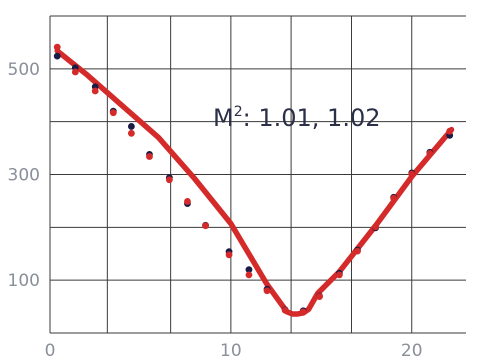 The image size is (478, 360). What do you see at coordinates (238, 112) in the screenshot?
I see `m2-annotation-superscript: 2` at bounding box center [238, 112].